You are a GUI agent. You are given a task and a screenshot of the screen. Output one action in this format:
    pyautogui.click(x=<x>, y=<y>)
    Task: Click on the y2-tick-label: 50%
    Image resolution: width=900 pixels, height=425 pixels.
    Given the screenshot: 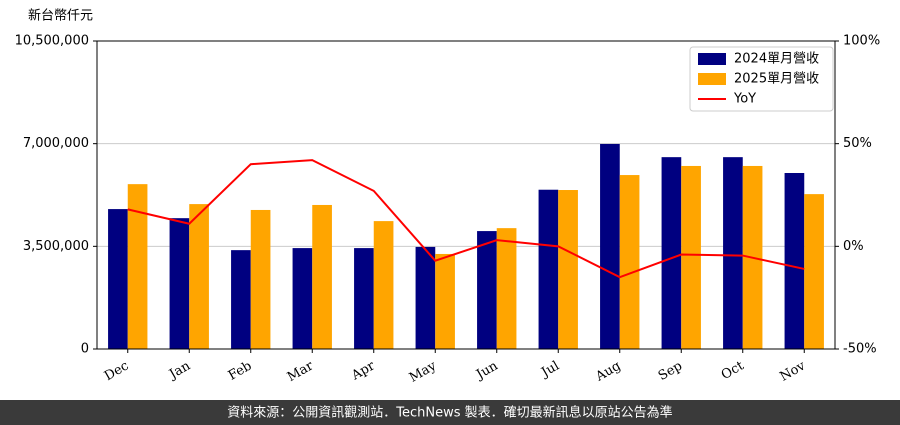 What is the action you would take?
    pyautogui.click(x=857, y=143)
    